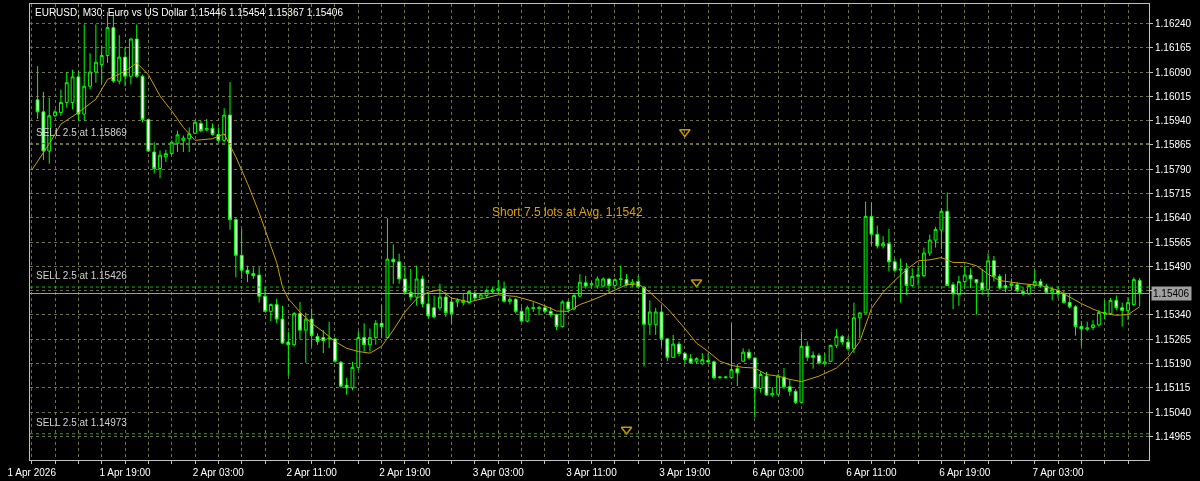 This screenshot has height=481, width=1200. Describe the element at coordinates (312, 472) in the screenshot. I see `x-tick-label: 2 Apr 11:00` at that location.